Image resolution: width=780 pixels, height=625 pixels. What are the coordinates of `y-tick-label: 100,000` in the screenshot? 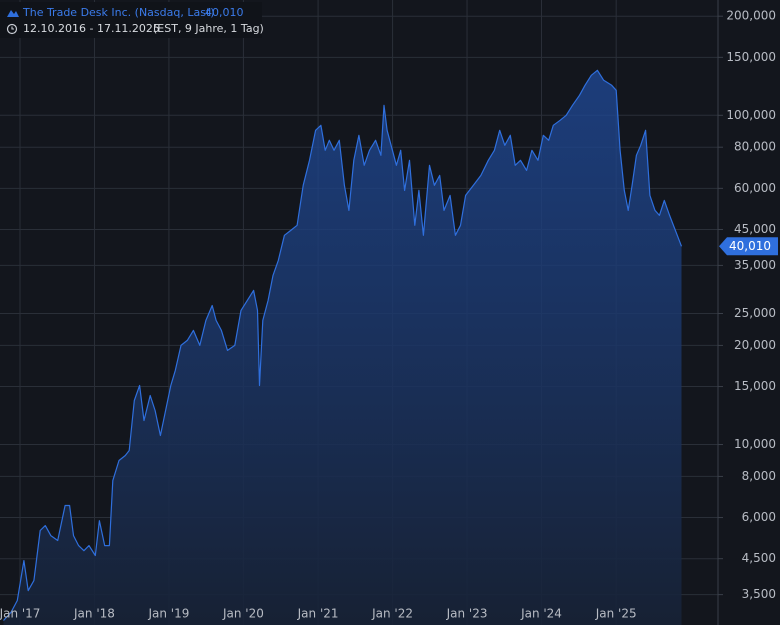 It's located at (751, 115).